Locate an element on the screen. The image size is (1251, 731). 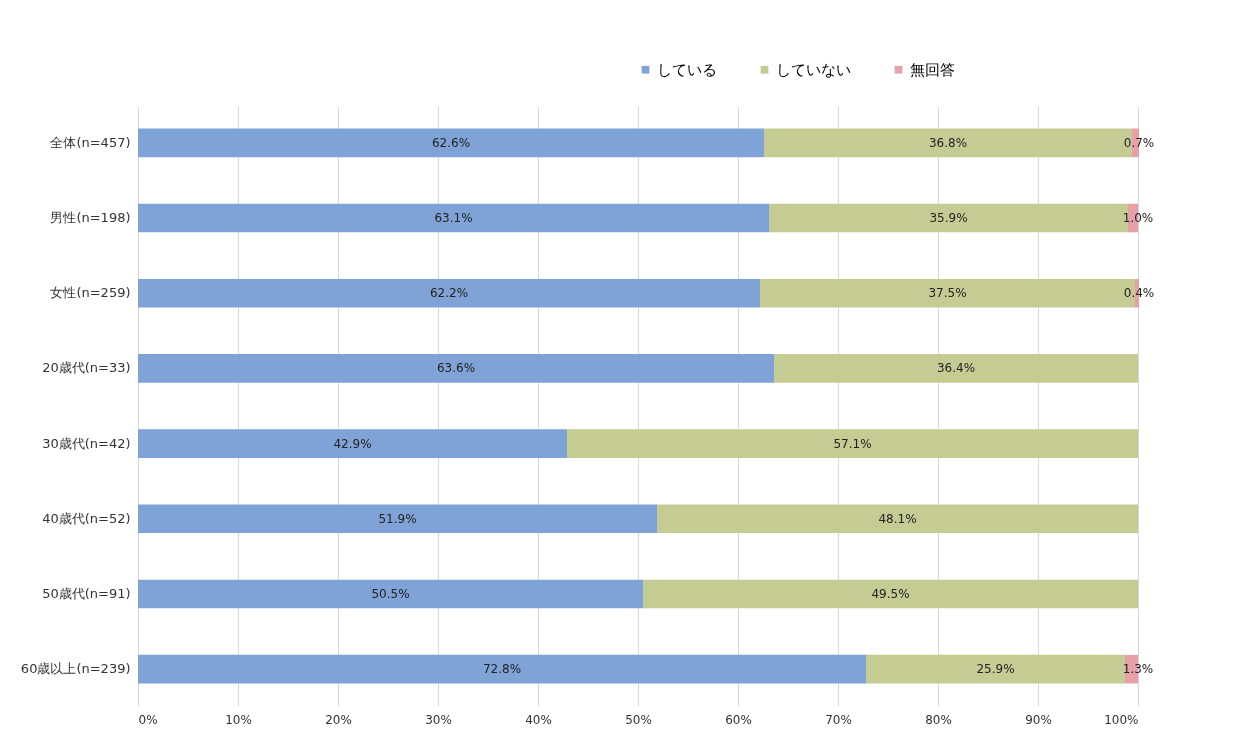
data-label: 37.5% is located at coordinates (947, 293).